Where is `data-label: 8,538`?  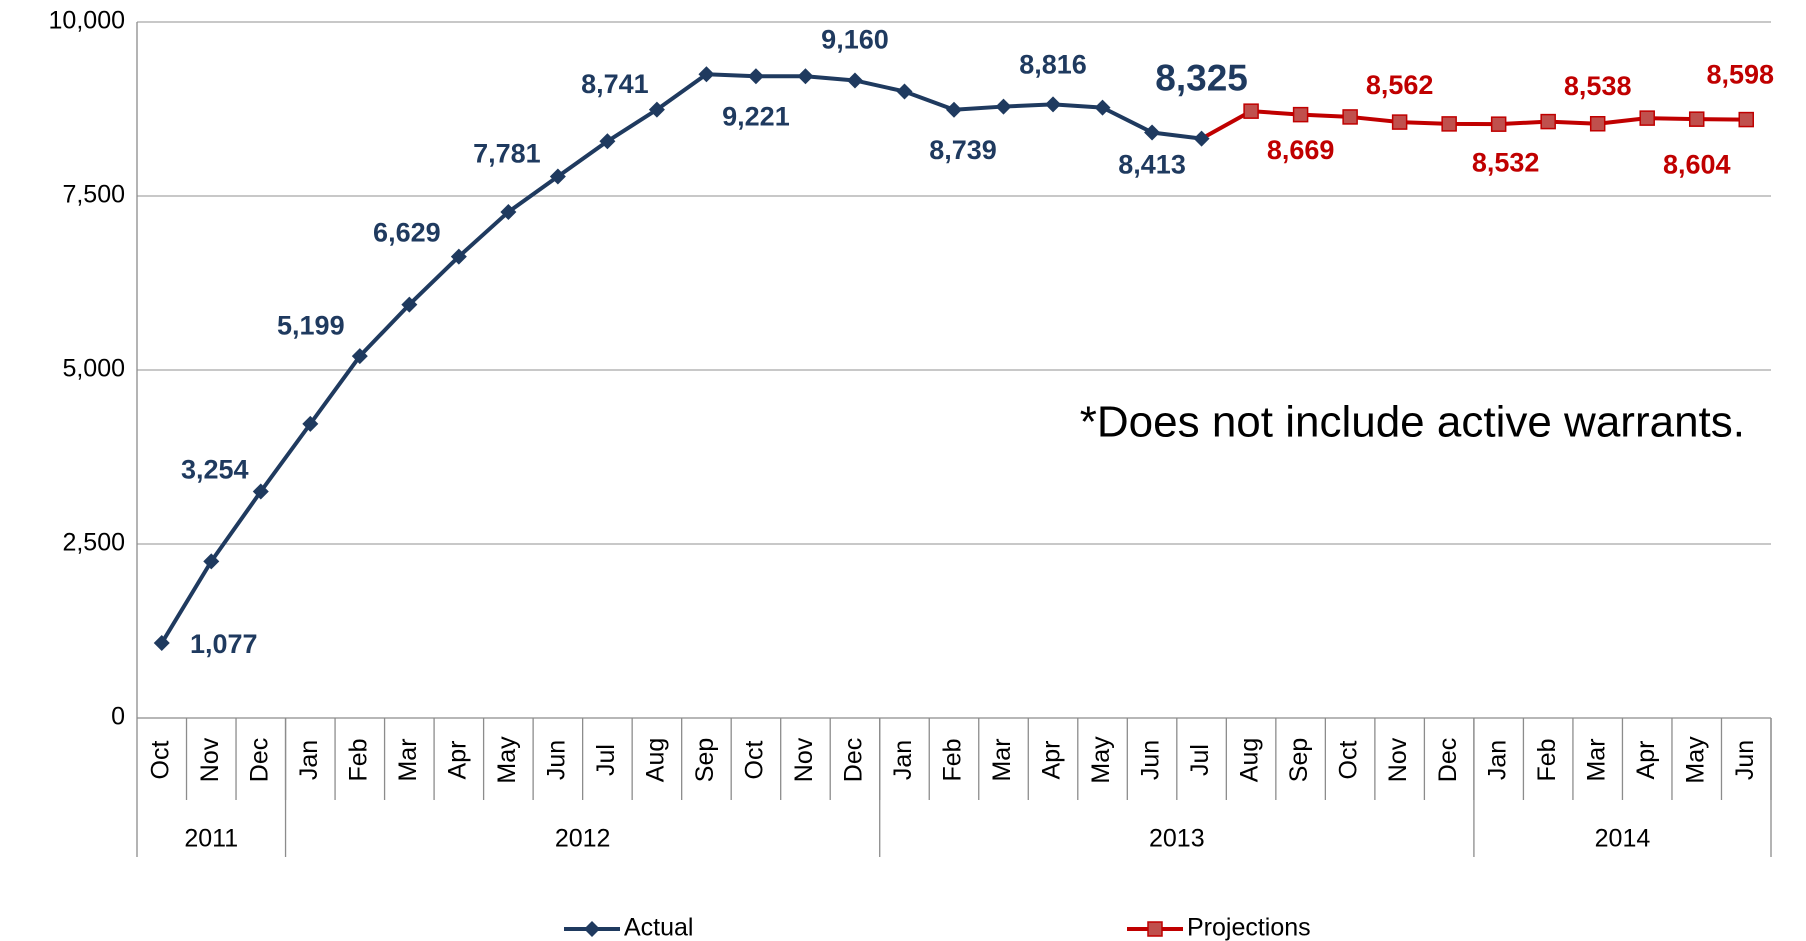
data-label: 8,538 is located at coordinates (1598, 86).